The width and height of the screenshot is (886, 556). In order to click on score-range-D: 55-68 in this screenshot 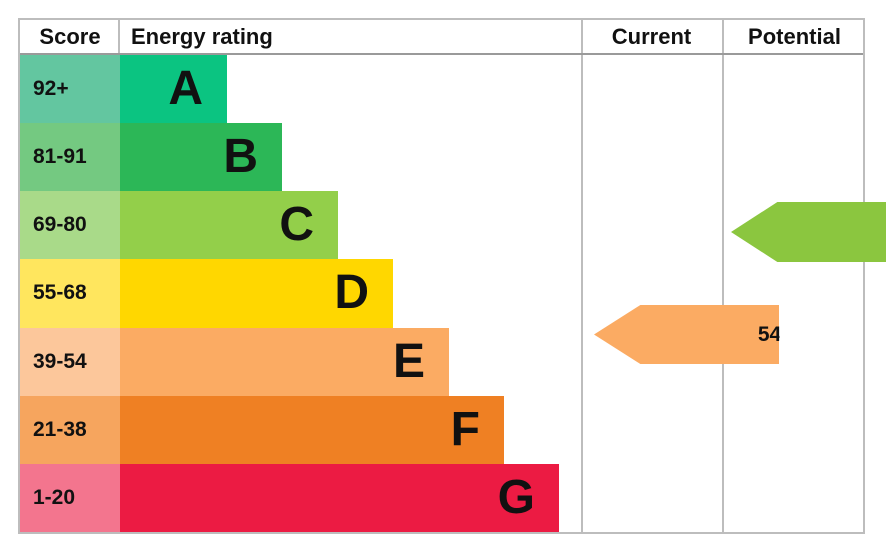, I will do `click(70, 293)`.